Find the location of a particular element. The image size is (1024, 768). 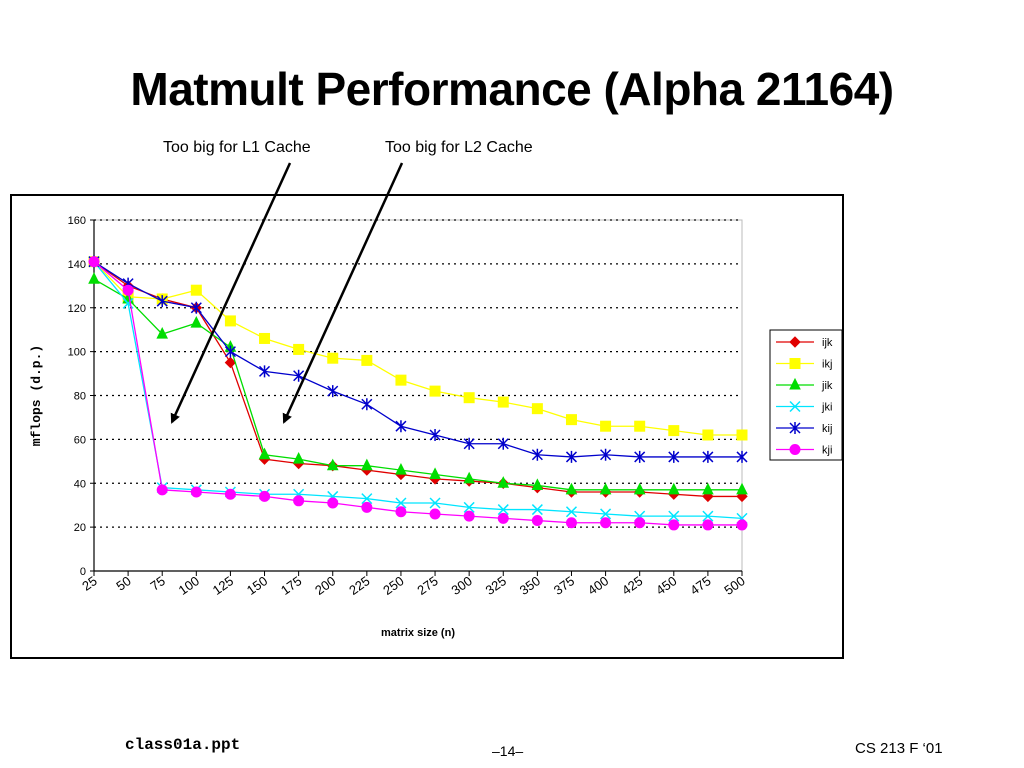

x-tick-label: 350 is located at coordinates (530, 585).